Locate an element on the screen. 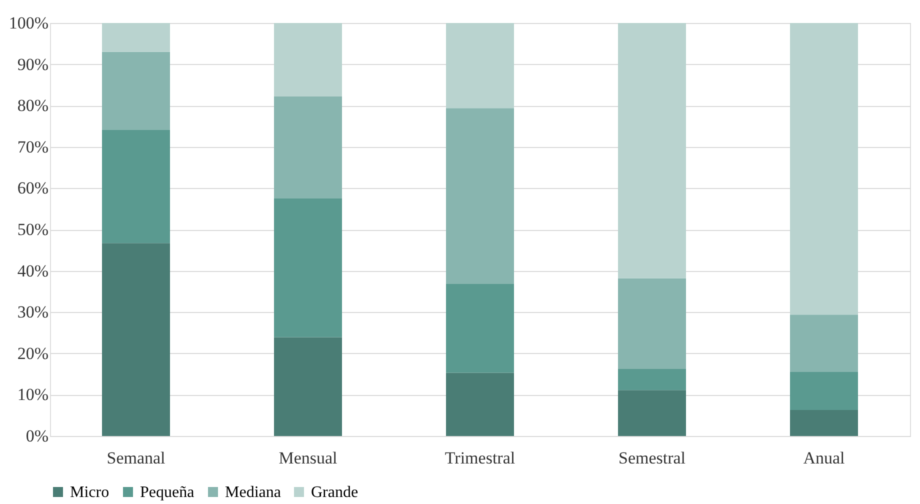  x-tick-label: Semestral is located at coordinates (652, 458).